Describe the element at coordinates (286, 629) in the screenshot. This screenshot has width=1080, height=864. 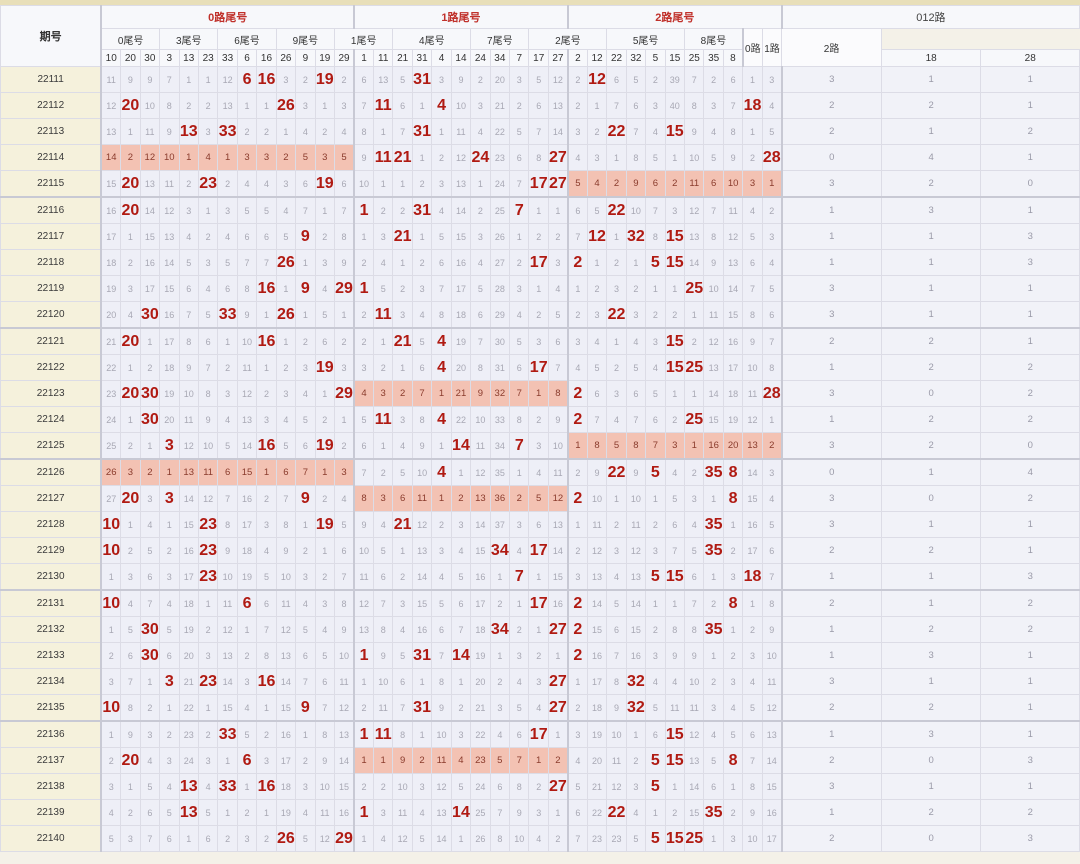
I see `omission-cell: 12` at that location.